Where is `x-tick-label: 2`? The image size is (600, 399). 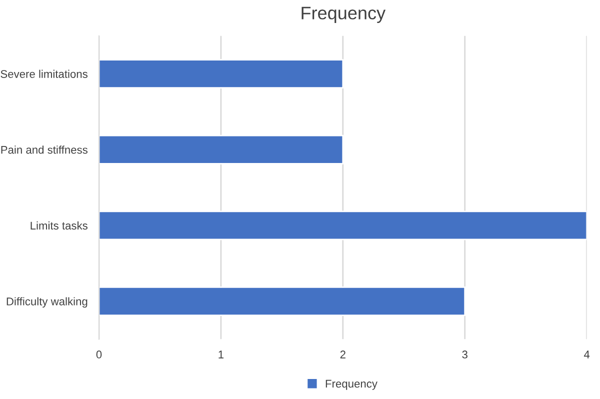
x-tick-label: 2 is located at coordinates (343, 354).